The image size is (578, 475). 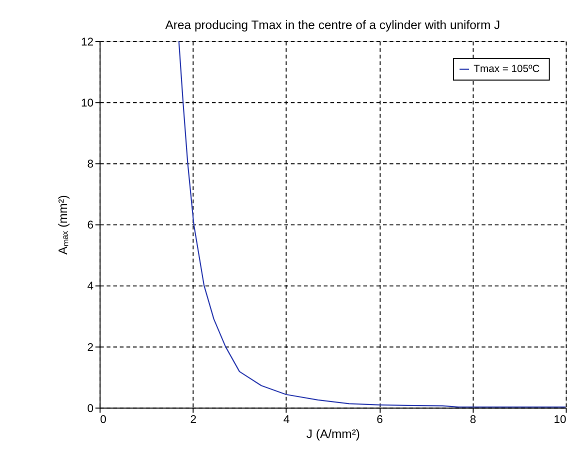 What do you see at coordinates (90, 164) in the screenshot?
I see `y-tick-label: 8` at bounding box center [90, 164].